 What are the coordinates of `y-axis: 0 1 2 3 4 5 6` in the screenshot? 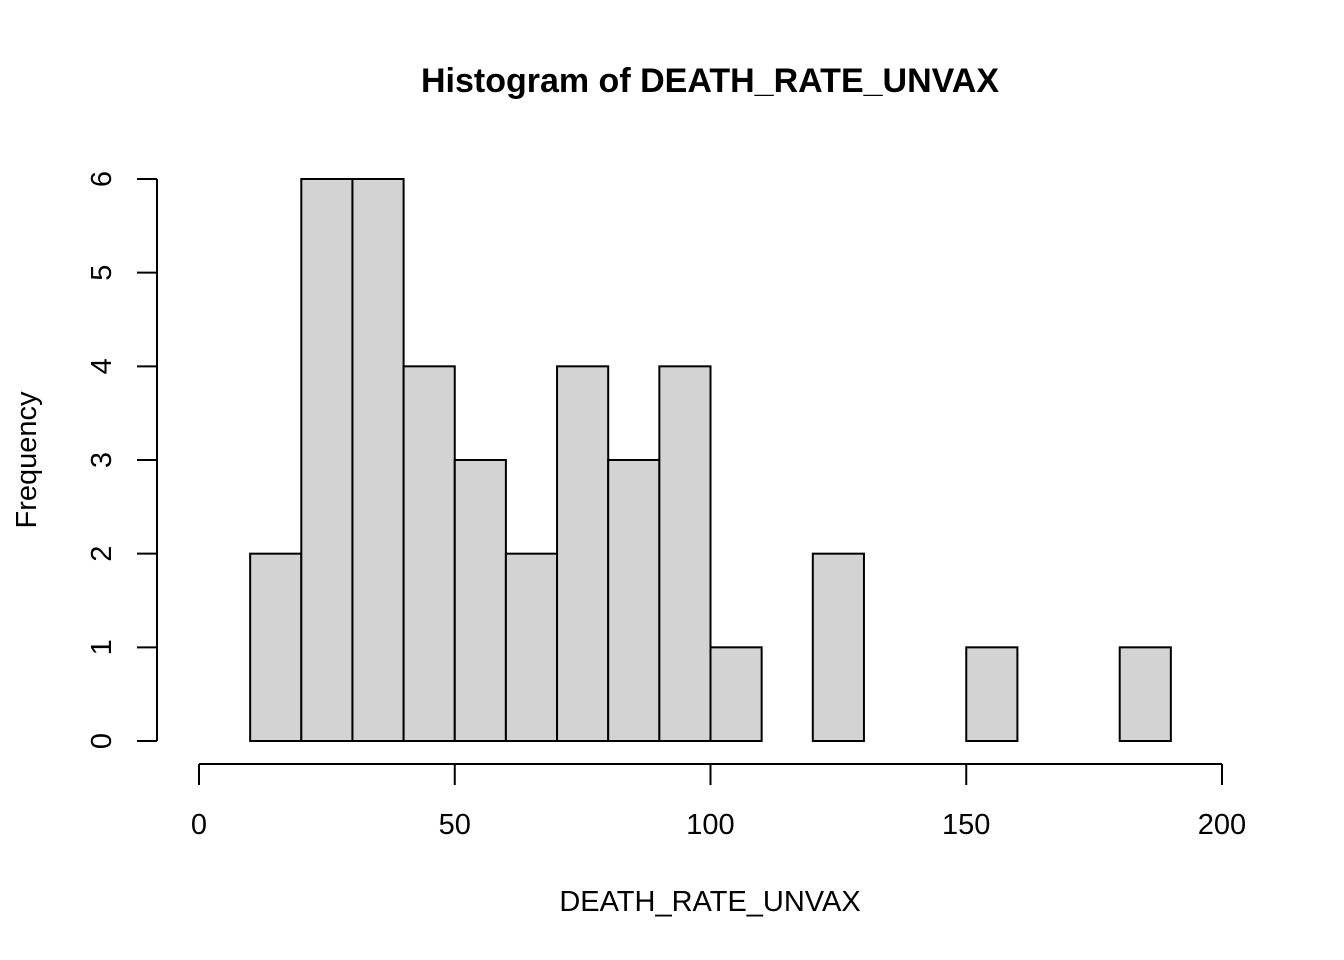 It's located at (122, 460).